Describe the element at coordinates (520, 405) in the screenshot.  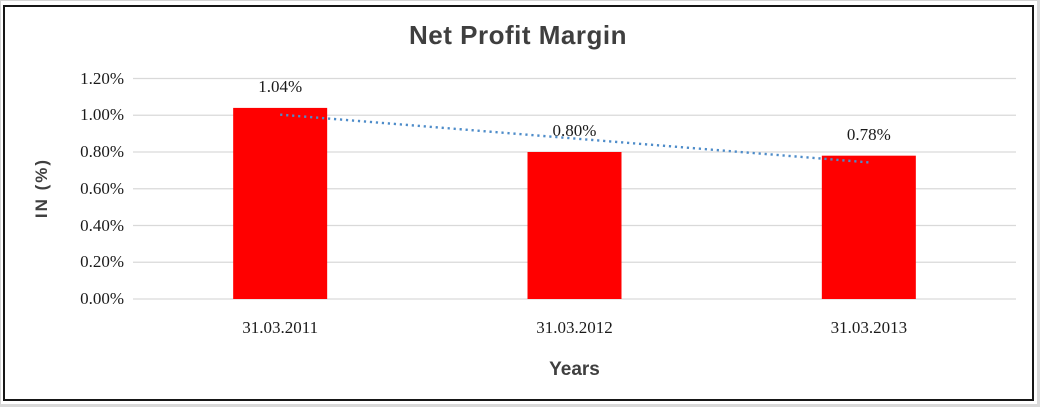
I see `outer-edge-bottom` at that location.